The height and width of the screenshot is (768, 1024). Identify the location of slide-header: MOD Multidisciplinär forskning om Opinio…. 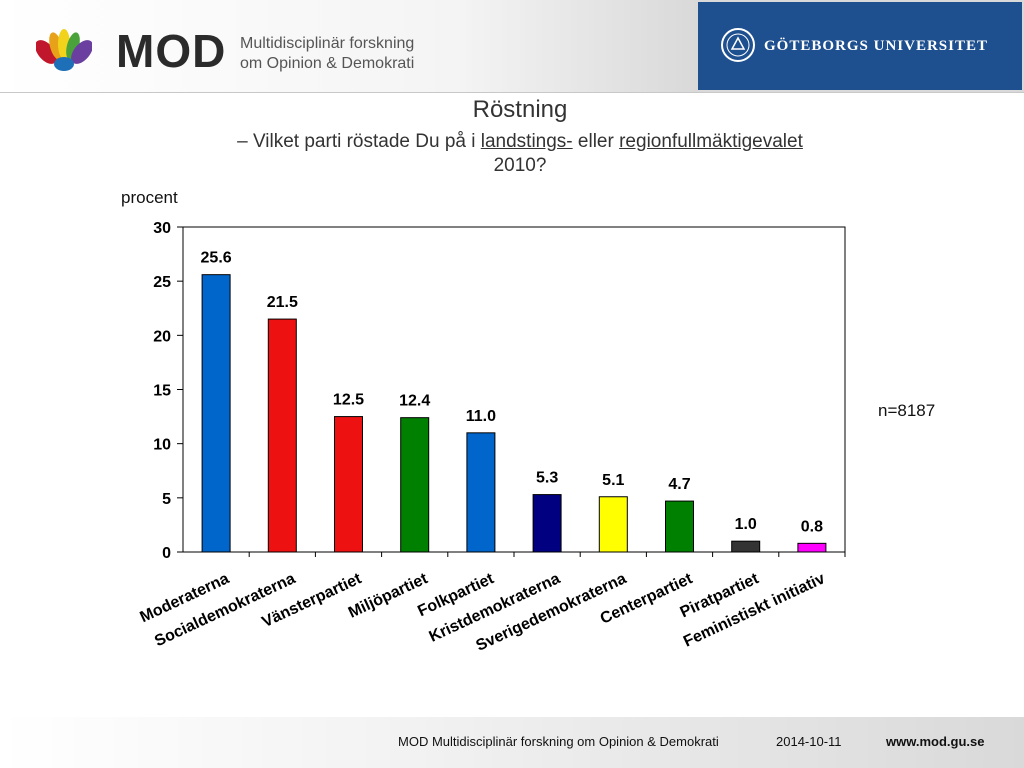
(512, 46).